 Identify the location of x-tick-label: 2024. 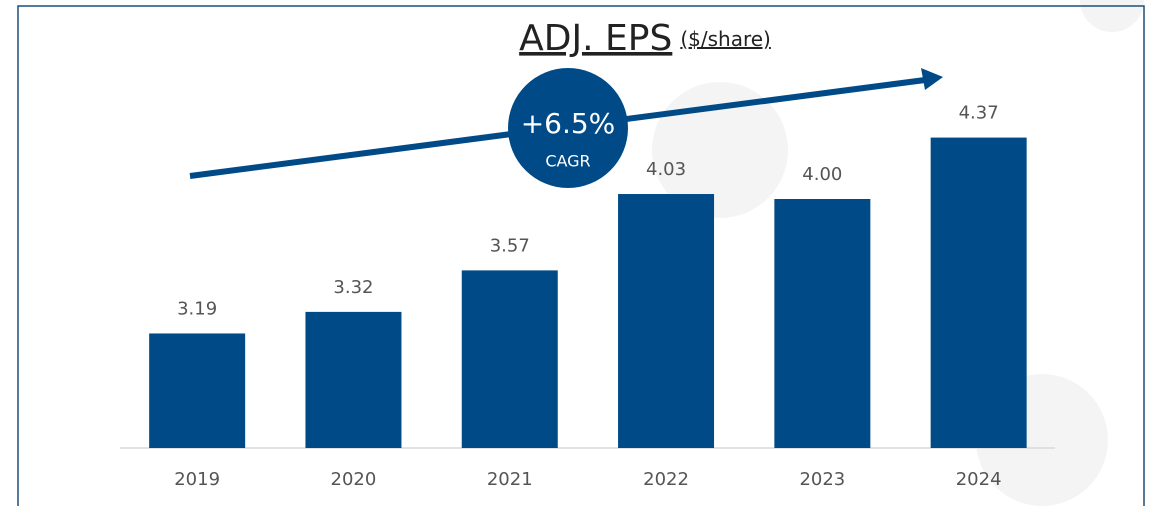
(979, 479).